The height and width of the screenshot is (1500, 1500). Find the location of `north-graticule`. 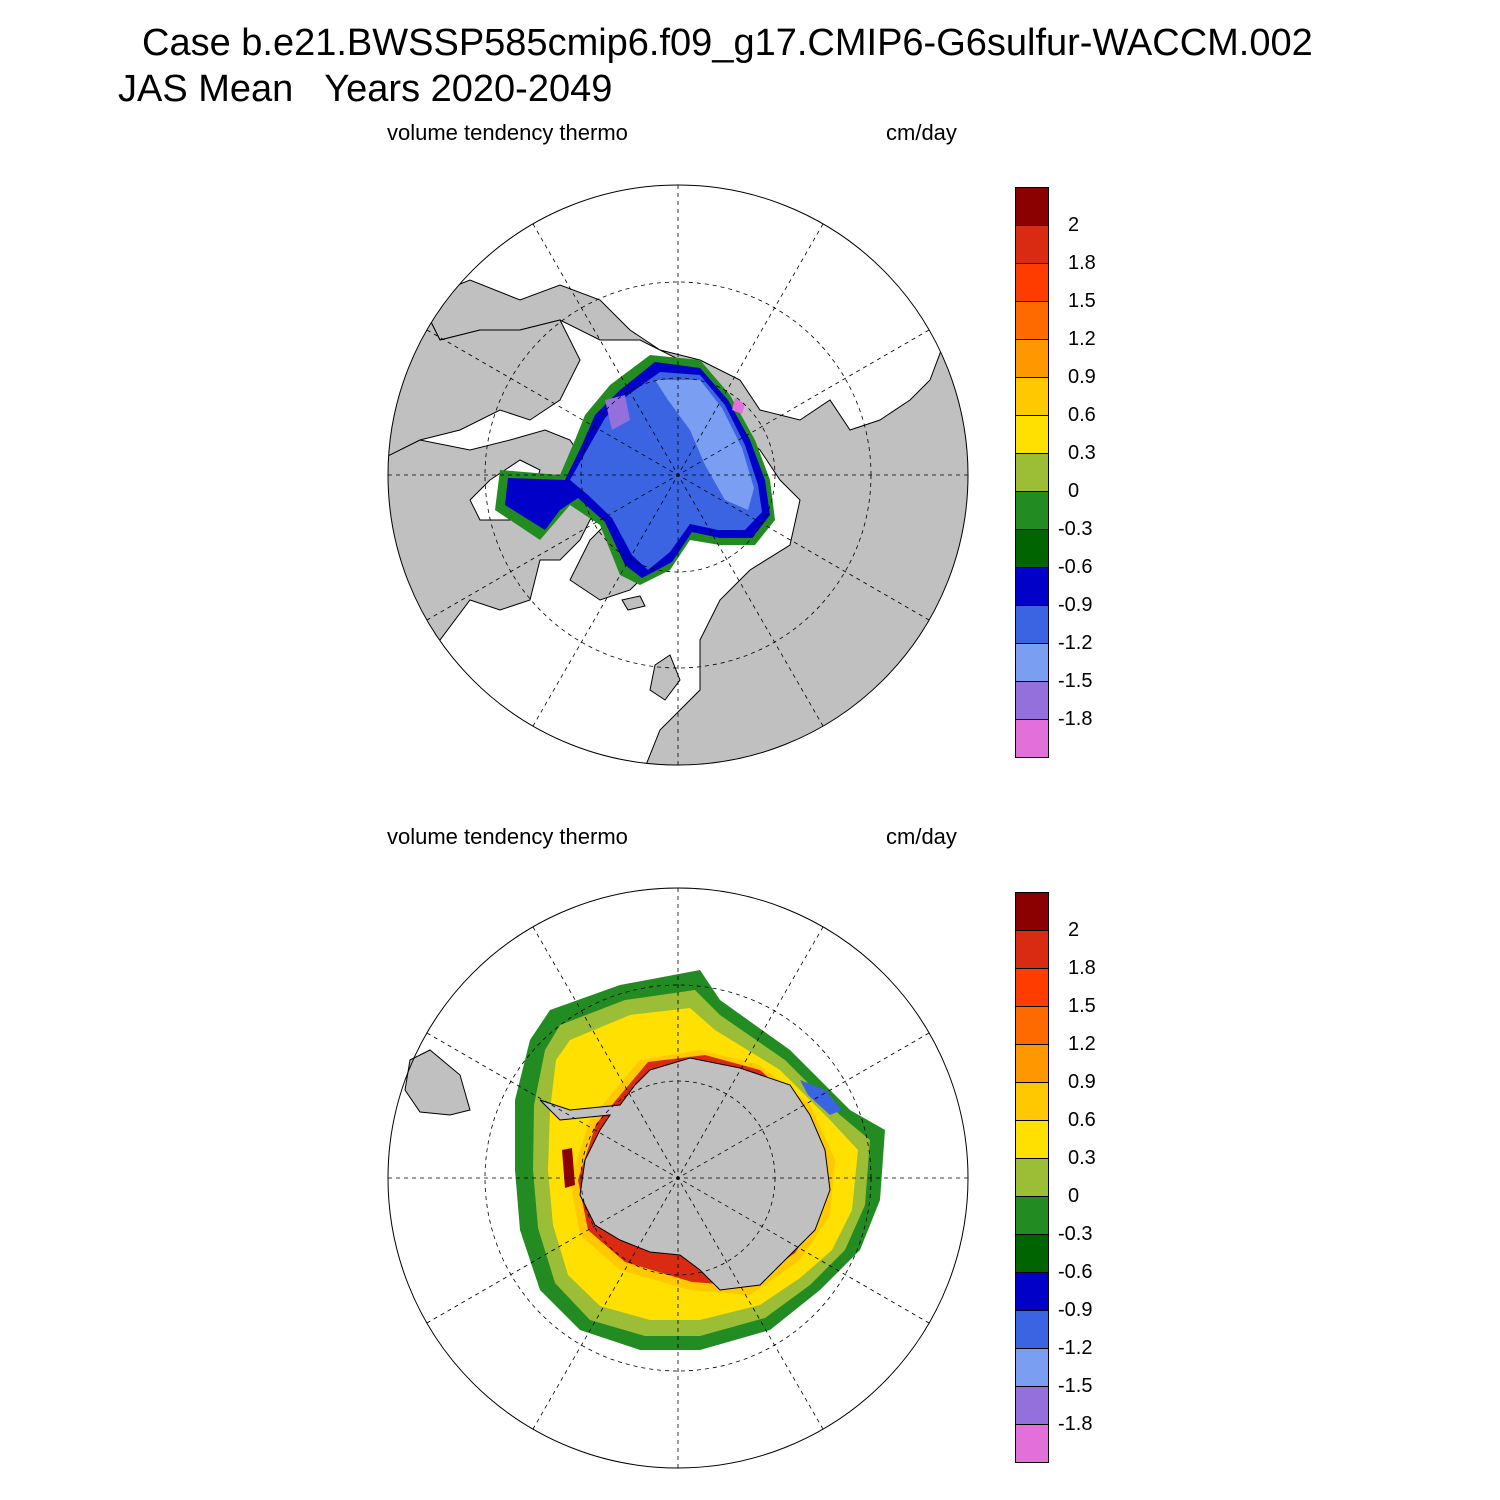

north-graticule is located at coordinates (678, 475).